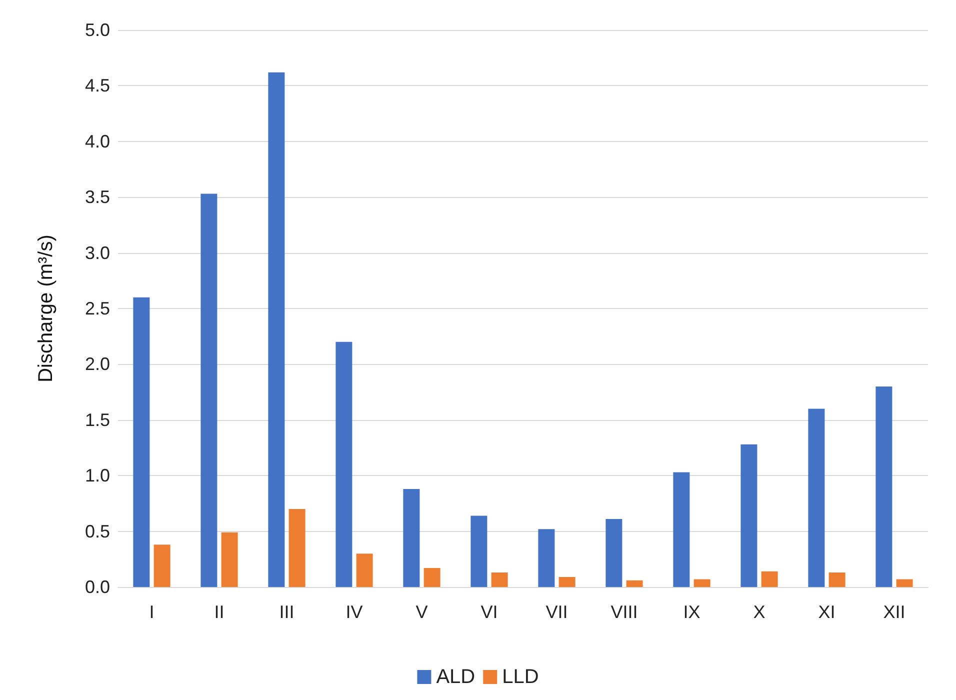 The height and width of the screenshot is (700, 956). What do you see at coordinates (151, 612) in the screenshot?
I see `x-tick-label: I` at bounding box center [151, 612].